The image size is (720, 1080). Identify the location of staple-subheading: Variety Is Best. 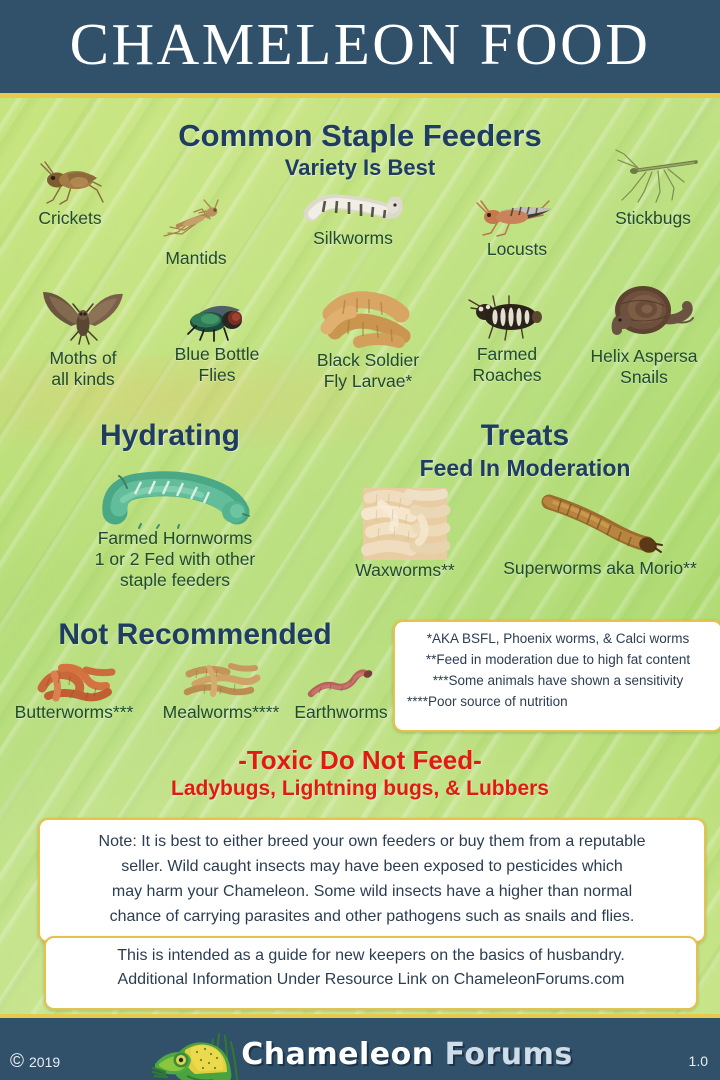
(360, 167).